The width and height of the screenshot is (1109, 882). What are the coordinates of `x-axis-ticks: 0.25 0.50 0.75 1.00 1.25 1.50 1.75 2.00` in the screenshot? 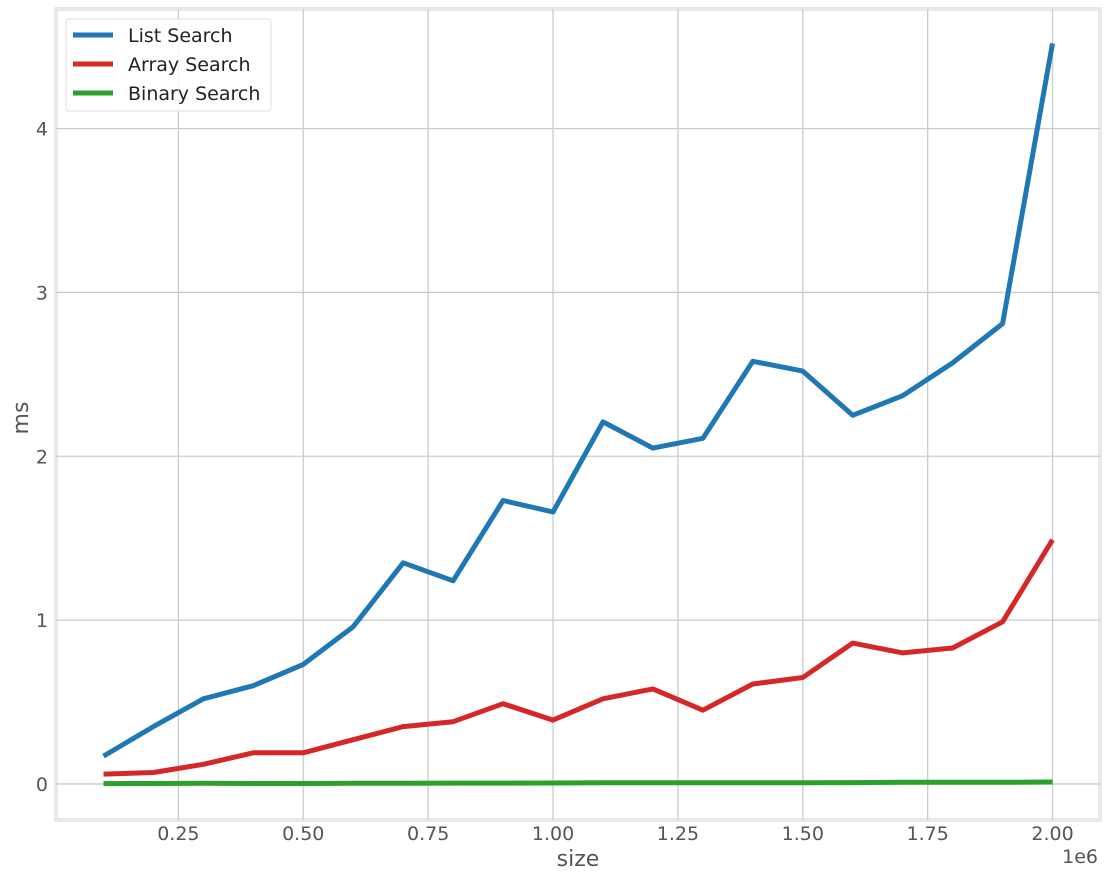 It's located at (615, 834).